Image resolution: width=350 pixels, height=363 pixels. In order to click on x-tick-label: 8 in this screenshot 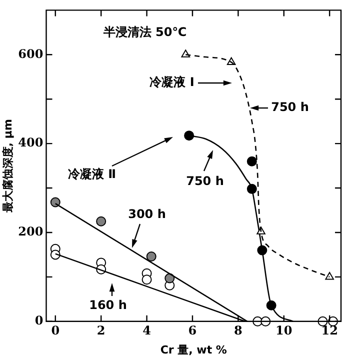, I will do `click(238, 331)`.